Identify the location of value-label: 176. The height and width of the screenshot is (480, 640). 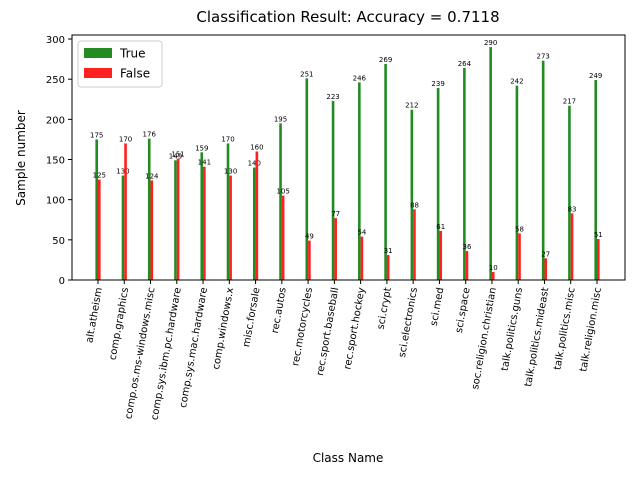
(150, 135).